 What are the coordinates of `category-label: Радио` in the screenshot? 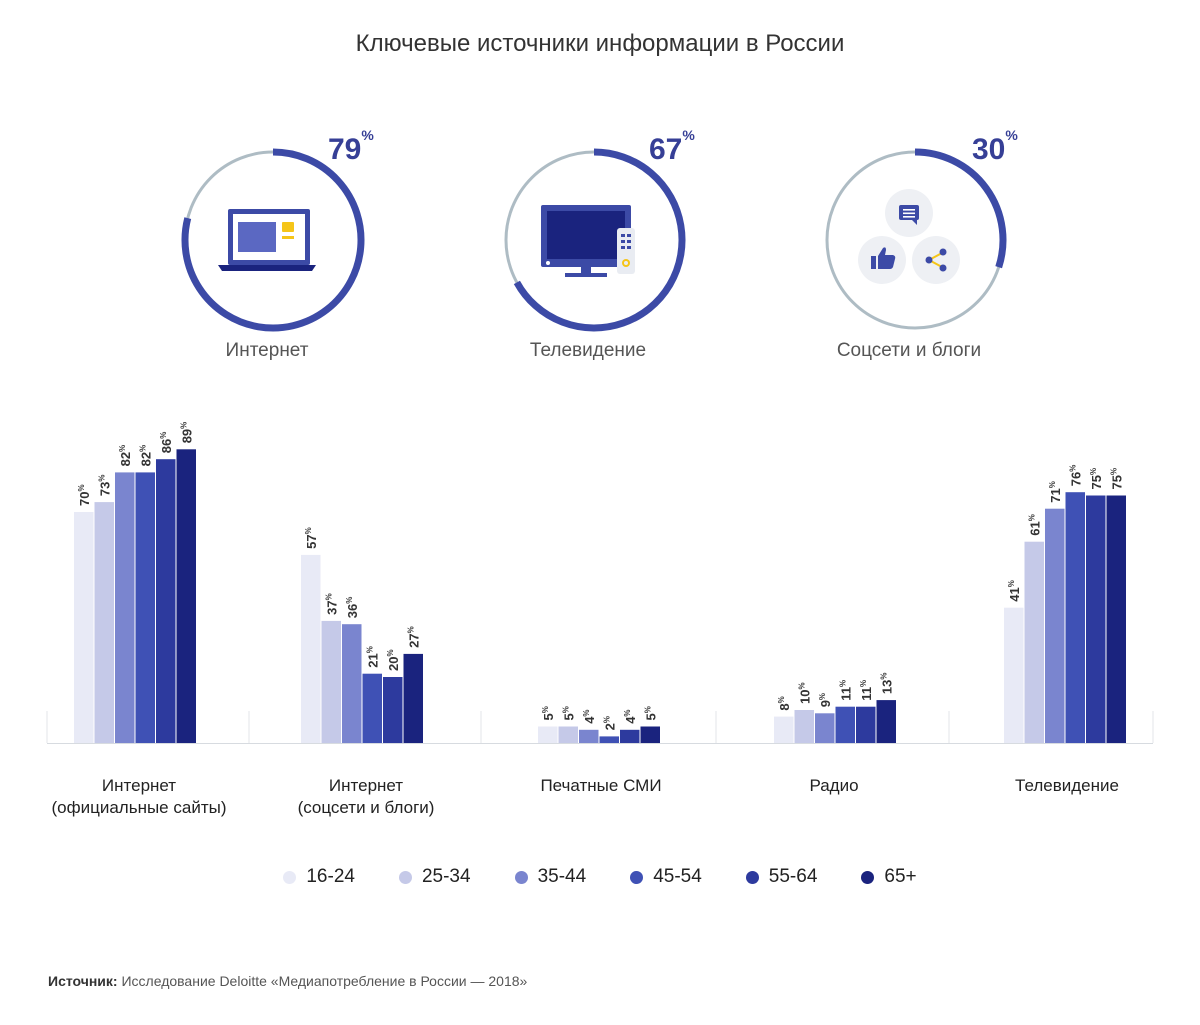 It's located at (834, 785).